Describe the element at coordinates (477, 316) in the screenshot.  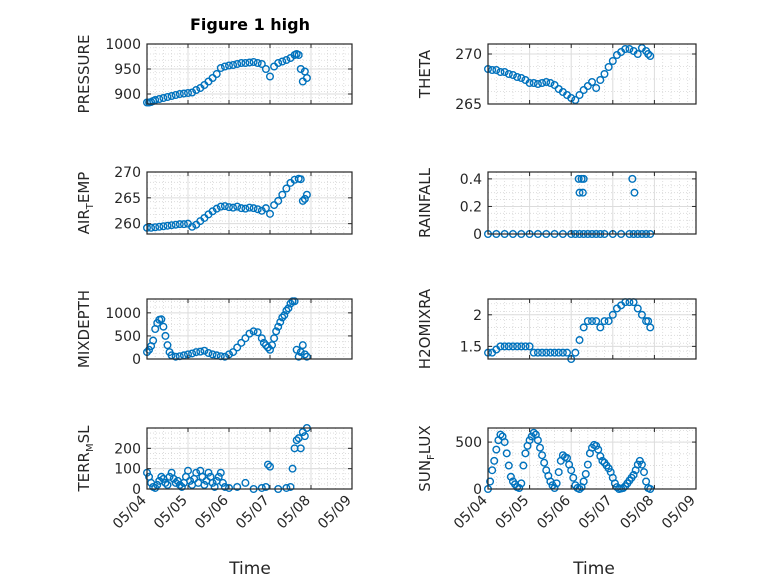
I see `y-tick-label: 2` at that location.